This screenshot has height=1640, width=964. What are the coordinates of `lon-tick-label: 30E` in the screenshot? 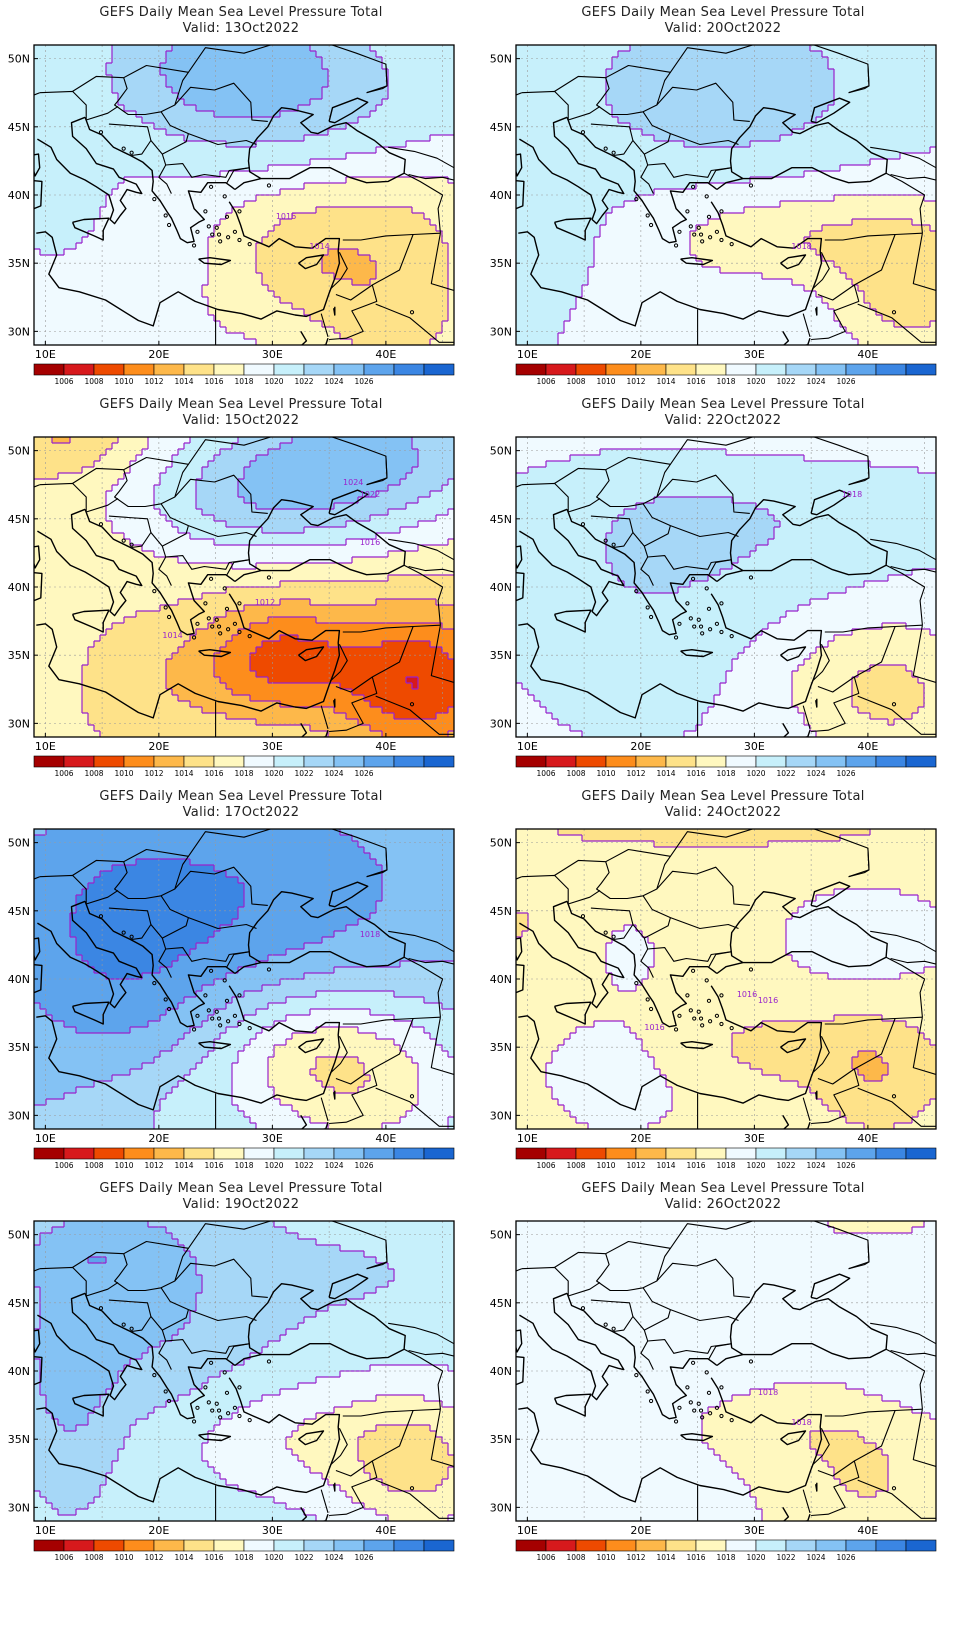 It's located at (272, 1530).